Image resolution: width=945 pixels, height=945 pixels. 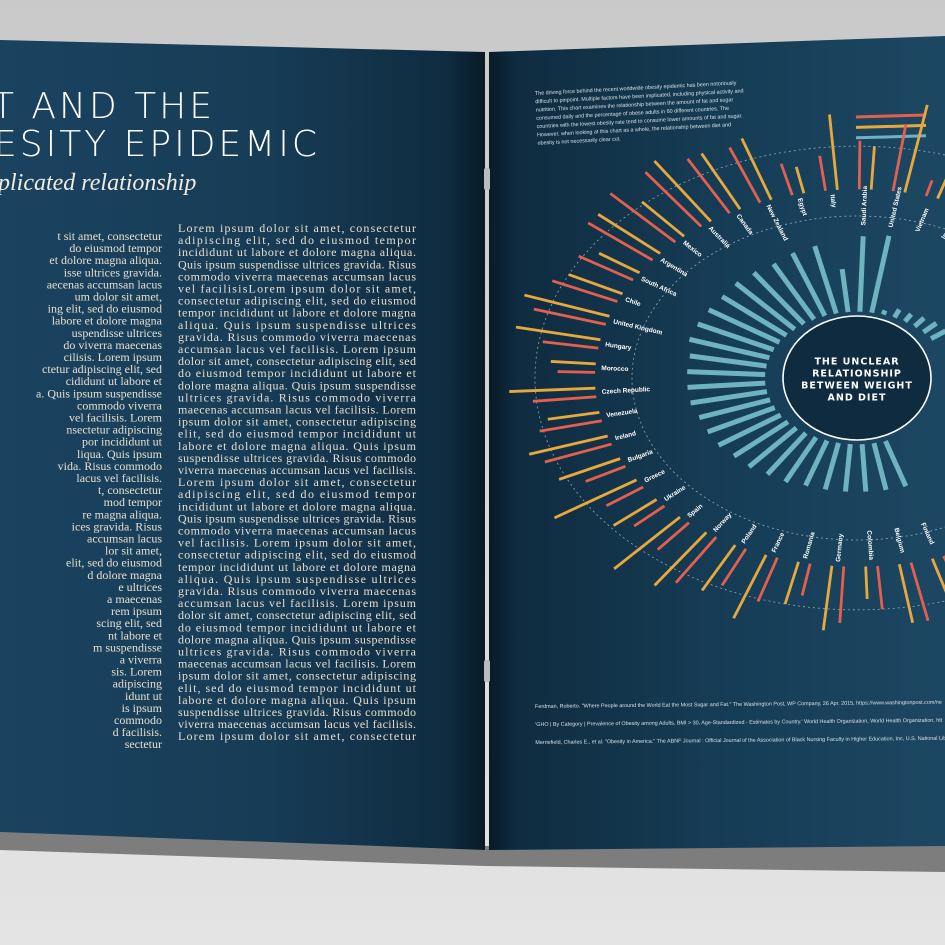 What do you see at coordinates (864, 205) in the screenshot?
I see `country-label: Saudi Arabia` at bounding box center [864, 205].